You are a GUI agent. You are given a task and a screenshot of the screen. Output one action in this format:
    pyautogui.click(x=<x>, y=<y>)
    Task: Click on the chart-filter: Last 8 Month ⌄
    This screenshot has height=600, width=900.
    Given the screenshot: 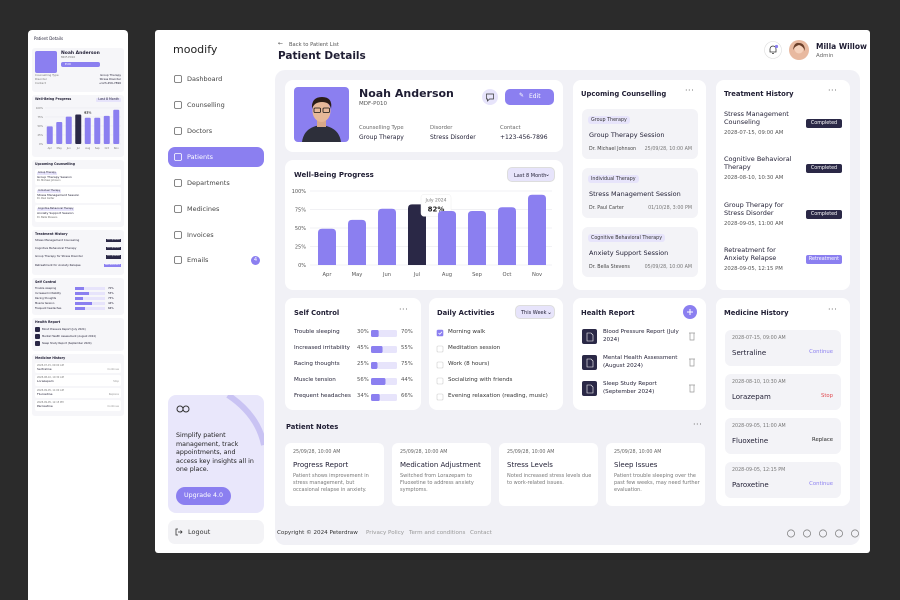 What is the action you would take?
    pyautogui.click(x=531, y=174)
    